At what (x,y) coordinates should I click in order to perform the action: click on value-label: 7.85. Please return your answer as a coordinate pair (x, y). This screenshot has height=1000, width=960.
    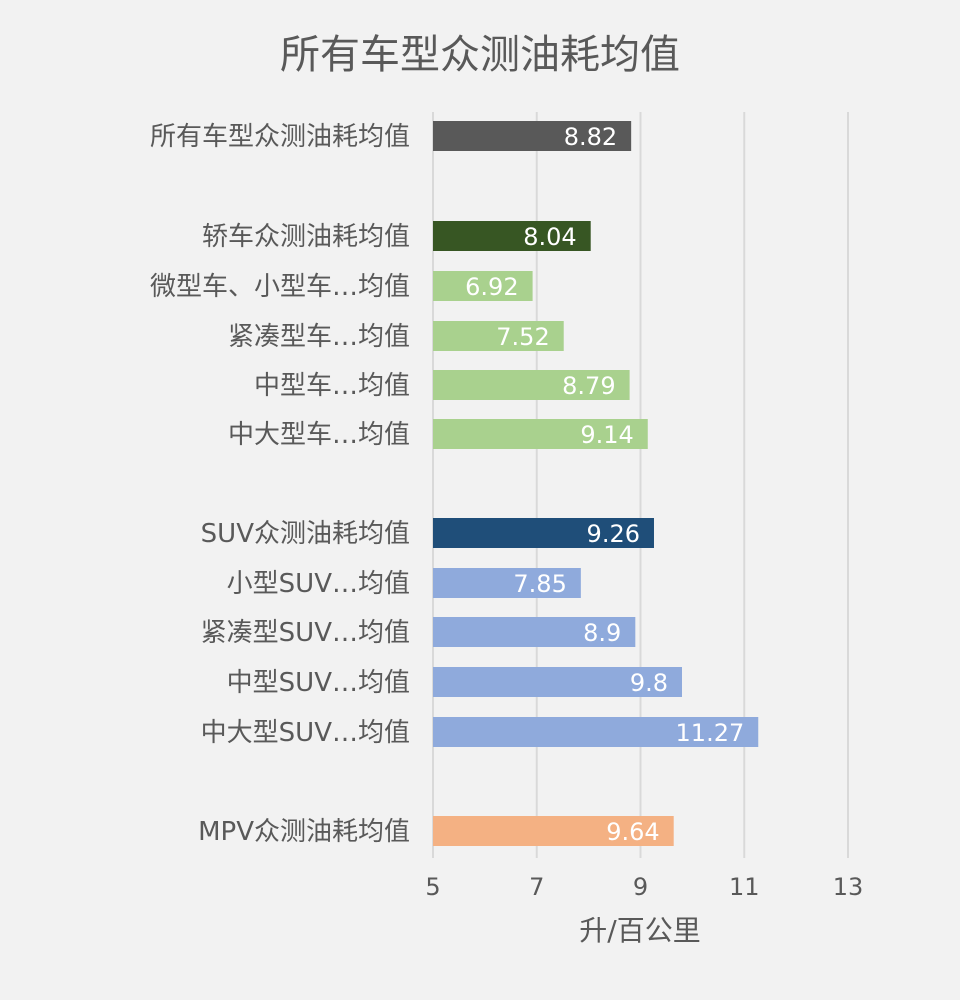
    Looking at the image, I should click on (539, 584).